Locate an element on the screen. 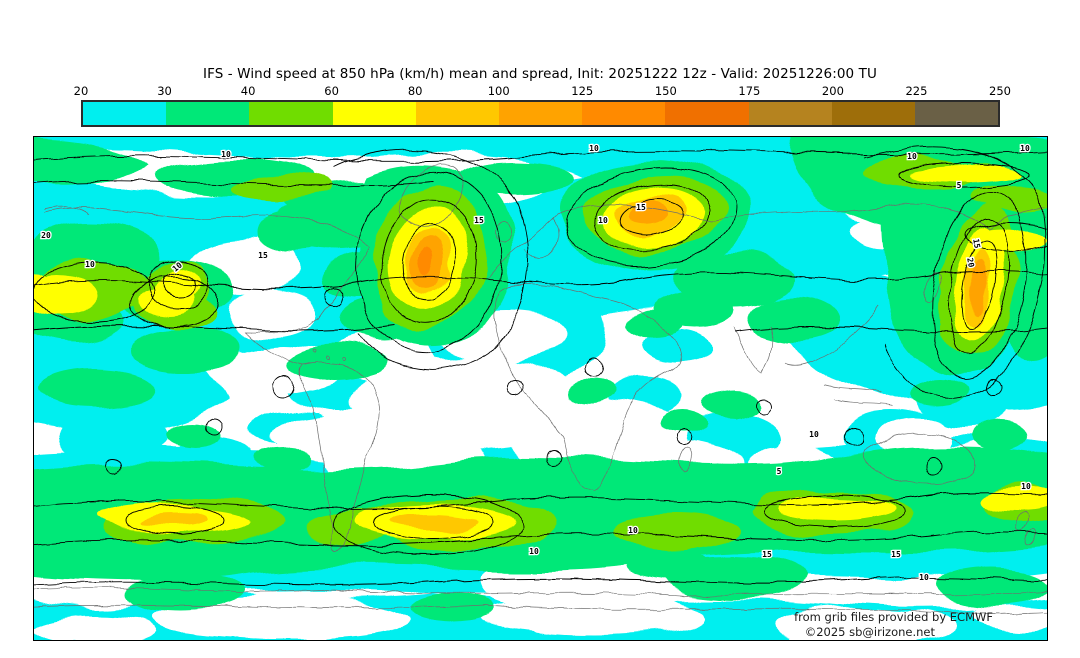  colorbar-tick-label: 150 is located at coordinates (665, 91).